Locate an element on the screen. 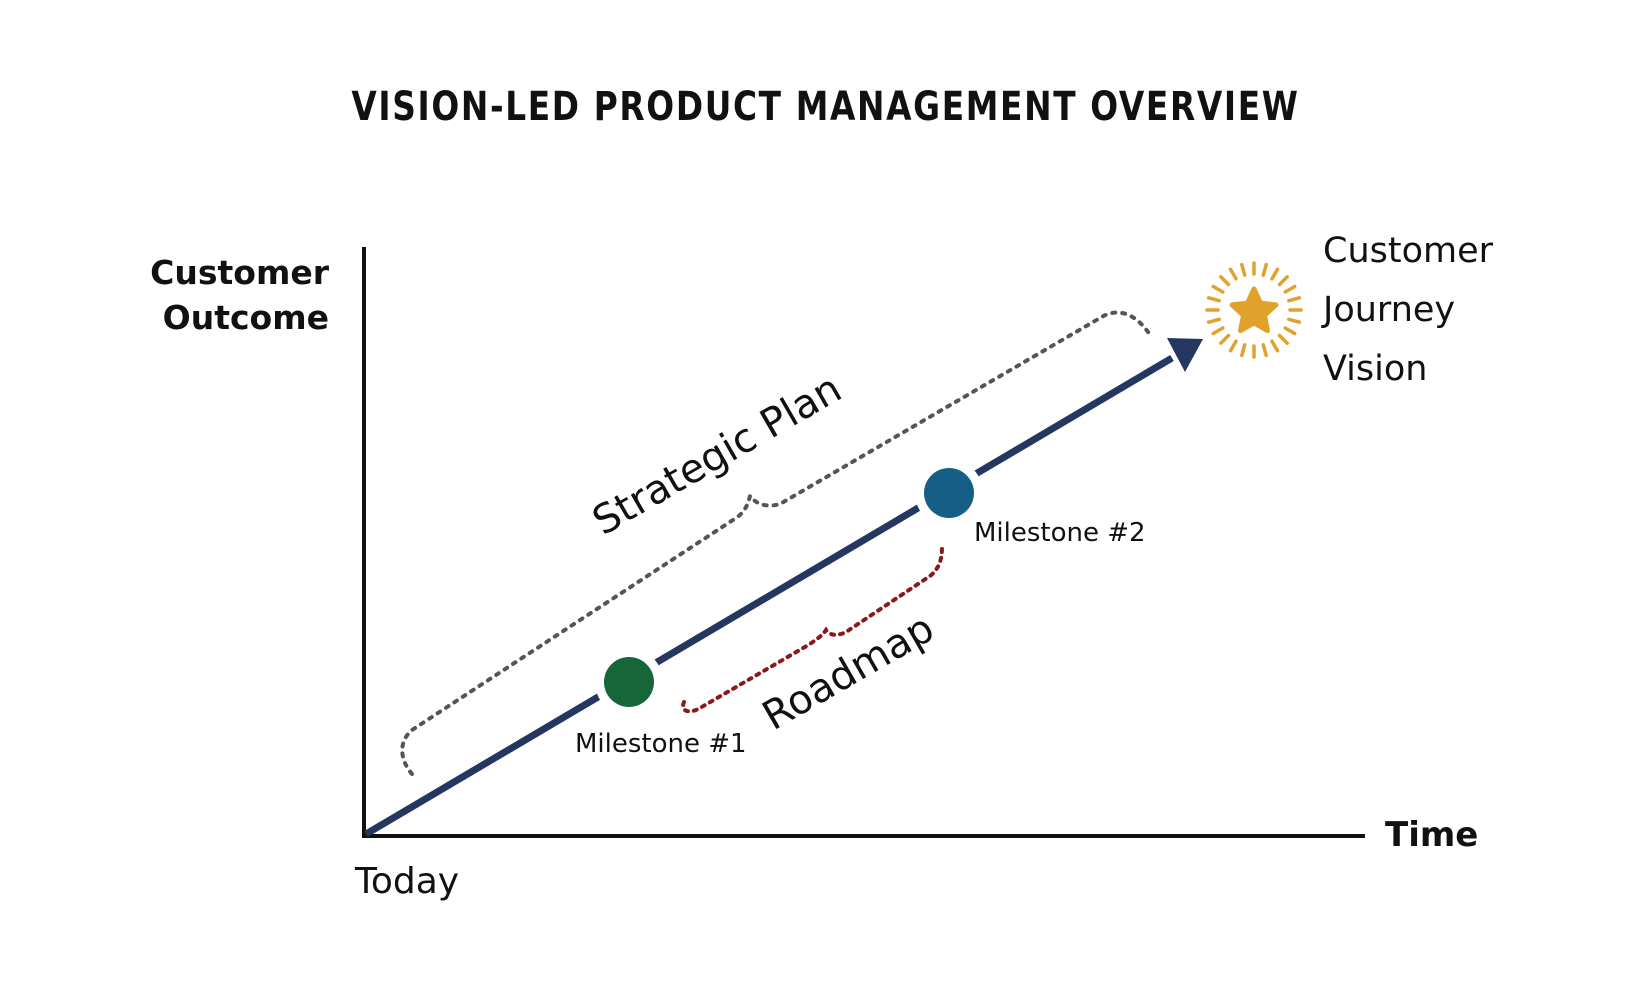 The width and height of the screenshot is (1651, 993). star-icon is located at coordinates (1254, 310).